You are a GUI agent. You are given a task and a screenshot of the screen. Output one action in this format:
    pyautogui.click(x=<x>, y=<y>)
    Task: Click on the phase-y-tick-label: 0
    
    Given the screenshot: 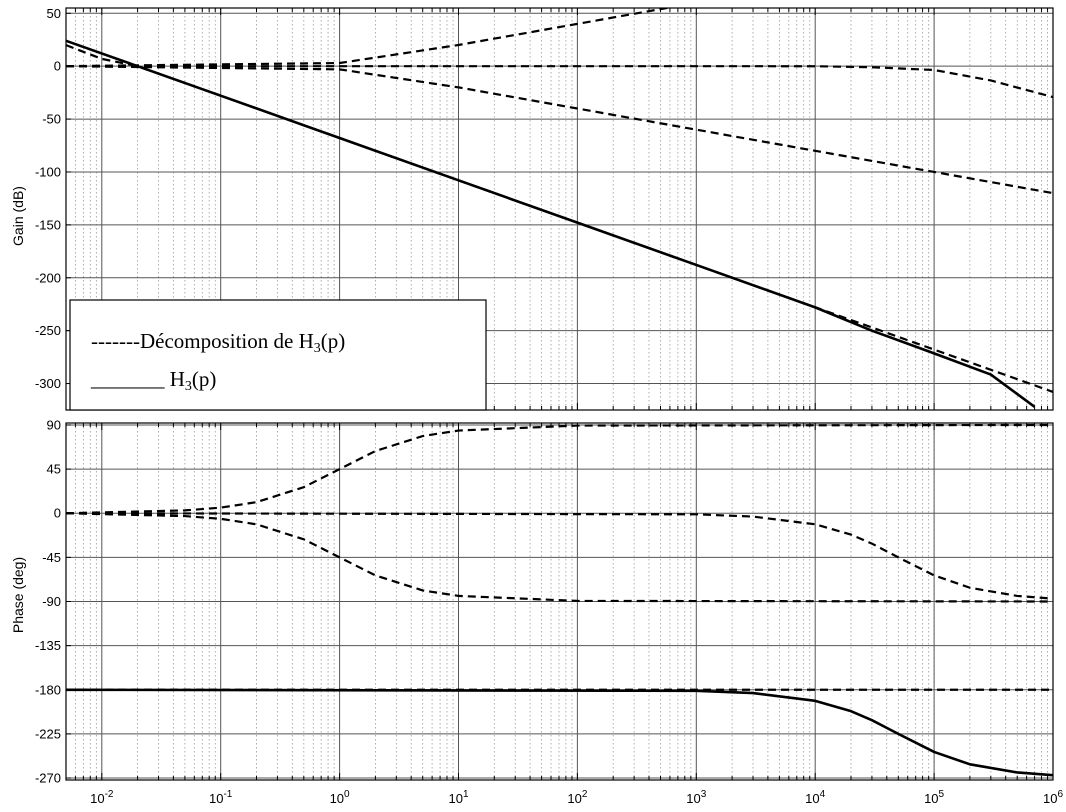 What is the action you would take?
    pyautogui.click(x=57, y=513)
    